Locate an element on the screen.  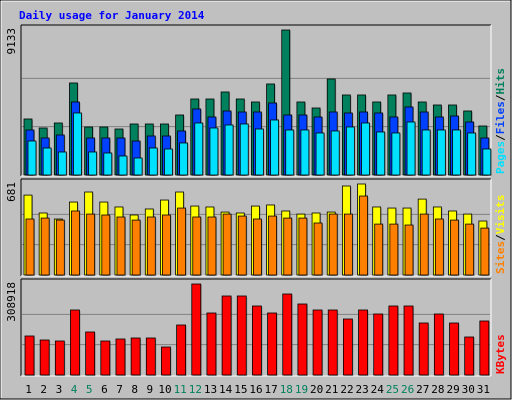
x-tick-label: 30 is located at coordinates (468, 389).